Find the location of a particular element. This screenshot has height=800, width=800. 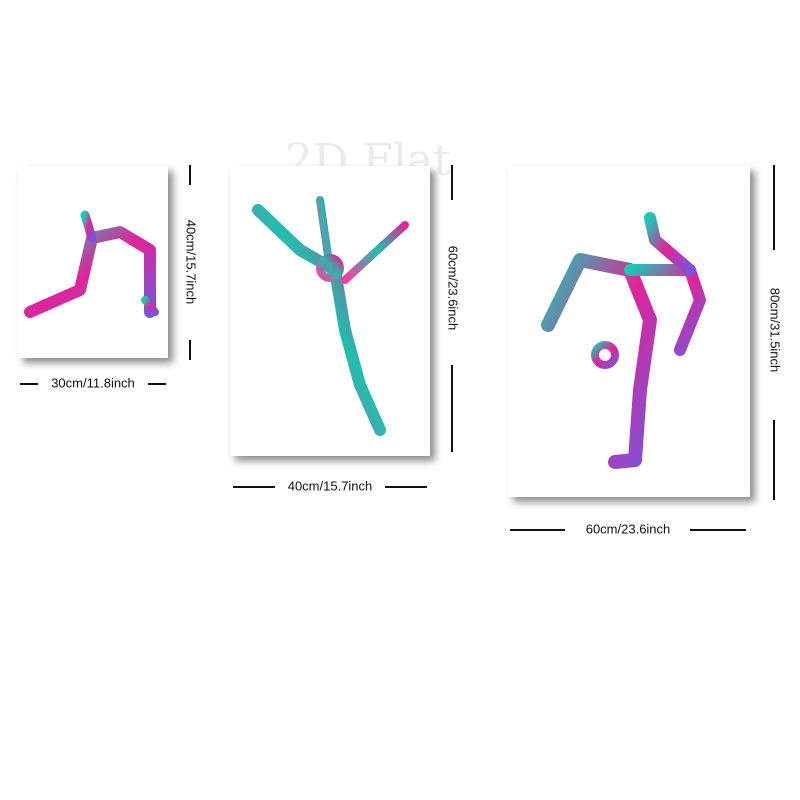

width-label: 30cm/11.8inch is located at coordinates (93, 382).